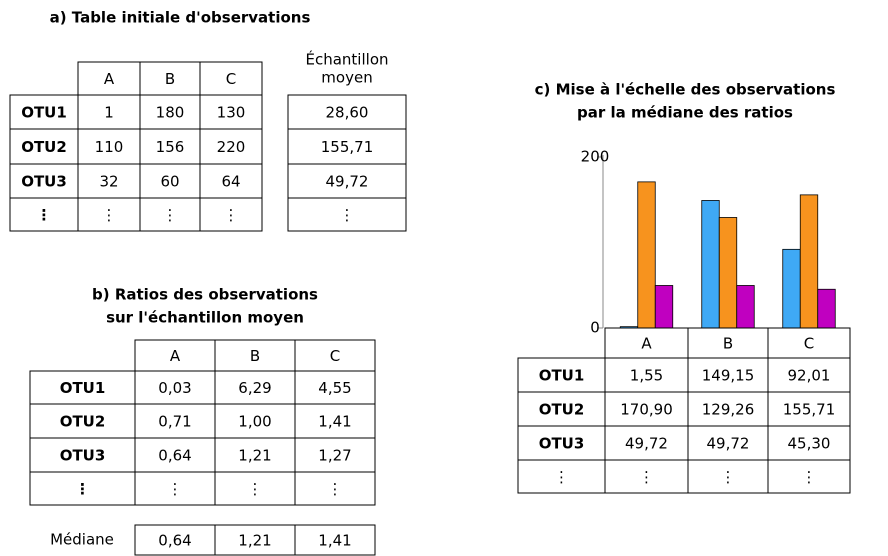 This screenshot has width=888, height=556. What do you see at coordinates (334, 388) in the screenshot?
I see `table-value: 4,55` at bounding box center [334, 388].